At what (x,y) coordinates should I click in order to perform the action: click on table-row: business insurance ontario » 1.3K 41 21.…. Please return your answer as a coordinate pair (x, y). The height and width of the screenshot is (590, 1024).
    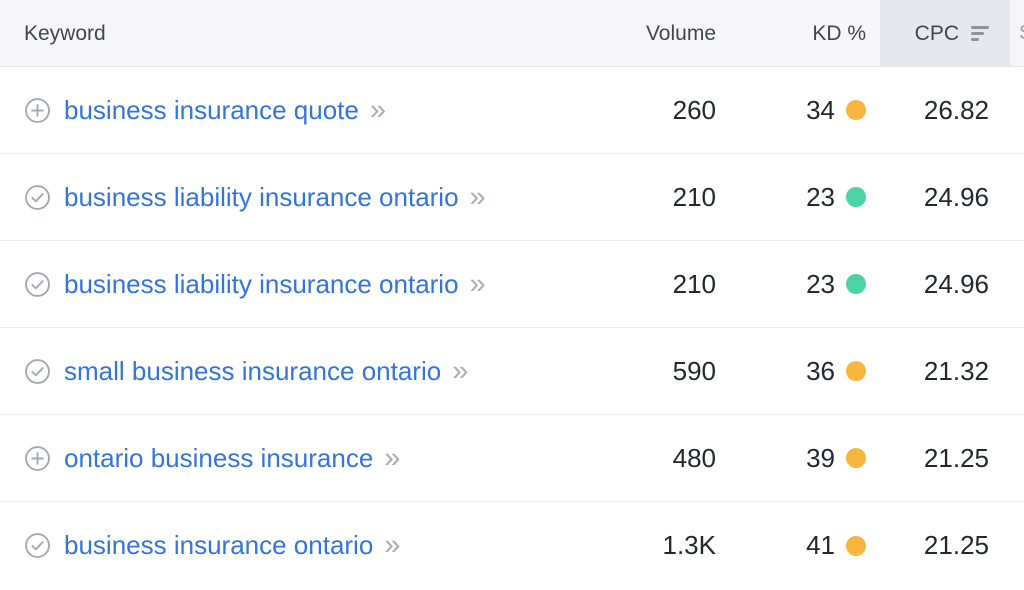
    Looking at the image, I should click on (512, 545).